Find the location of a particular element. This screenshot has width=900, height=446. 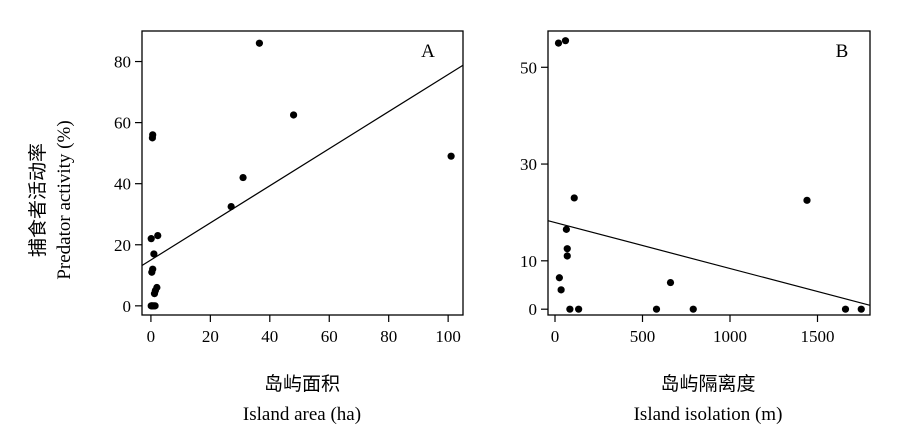

panel-a-y-tick-label: 20 is located at coordinates (122, 245).